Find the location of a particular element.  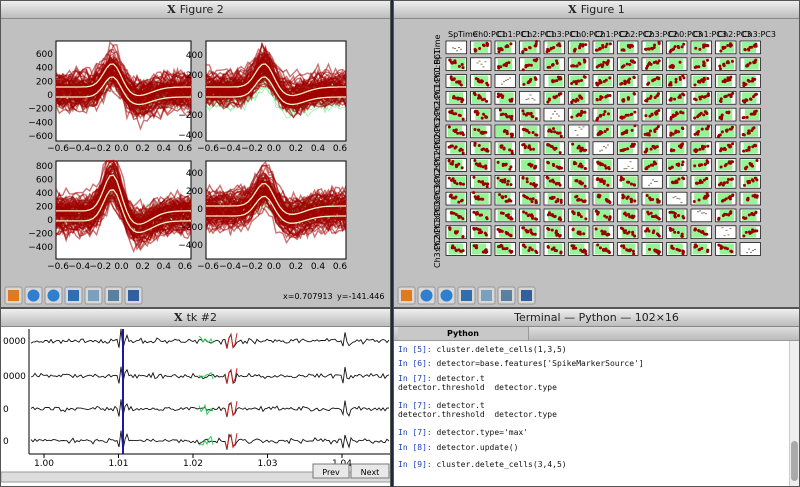

terminal-line: In [7]: detector.t is located at coordinates (441, 378).